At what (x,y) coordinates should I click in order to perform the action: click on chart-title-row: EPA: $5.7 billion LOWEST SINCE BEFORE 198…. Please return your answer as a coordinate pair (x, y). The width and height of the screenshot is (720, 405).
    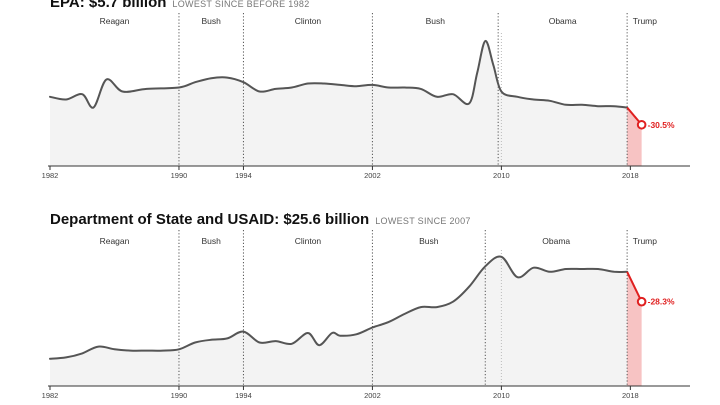
    Looking at the image, I should click on (180, 6).